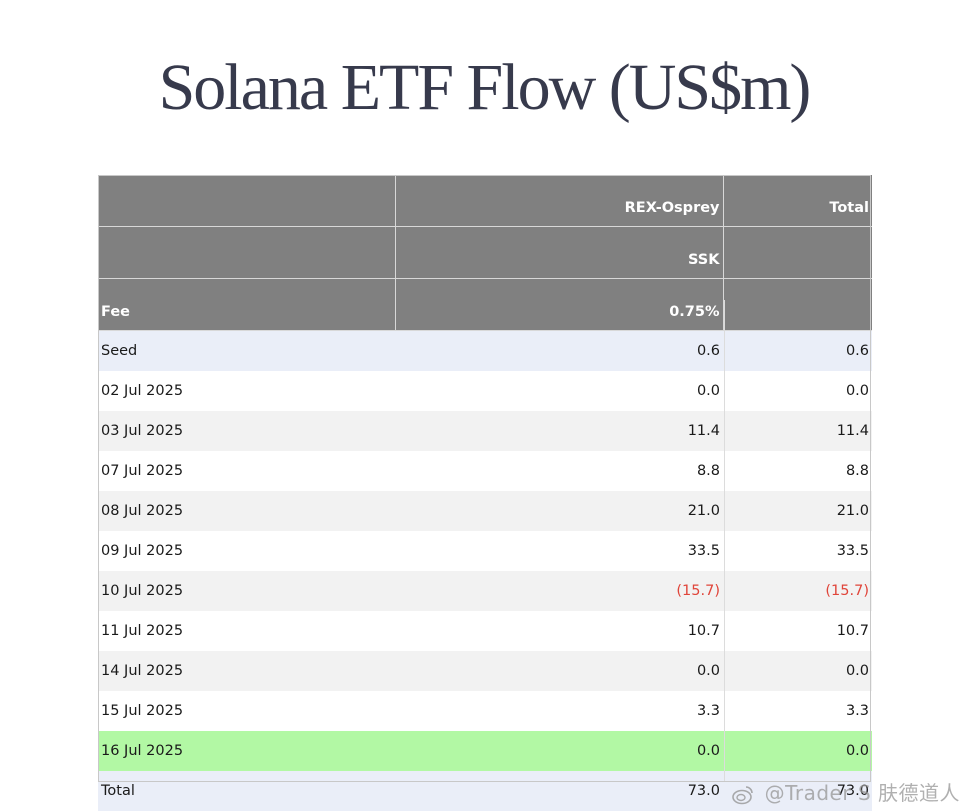 Image resolution: width=968 pixels, height=812 pixels. I want to click on row-label: 11 Jul 2025, so click(246, 631).